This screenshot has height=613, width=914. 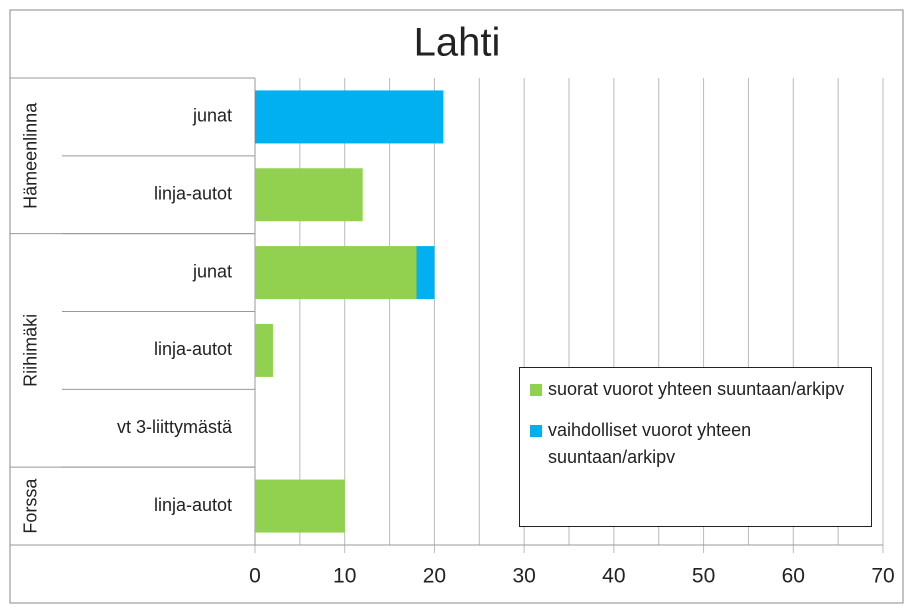 I want to click on x-tick-label: 60, so click(x=793, y=576).